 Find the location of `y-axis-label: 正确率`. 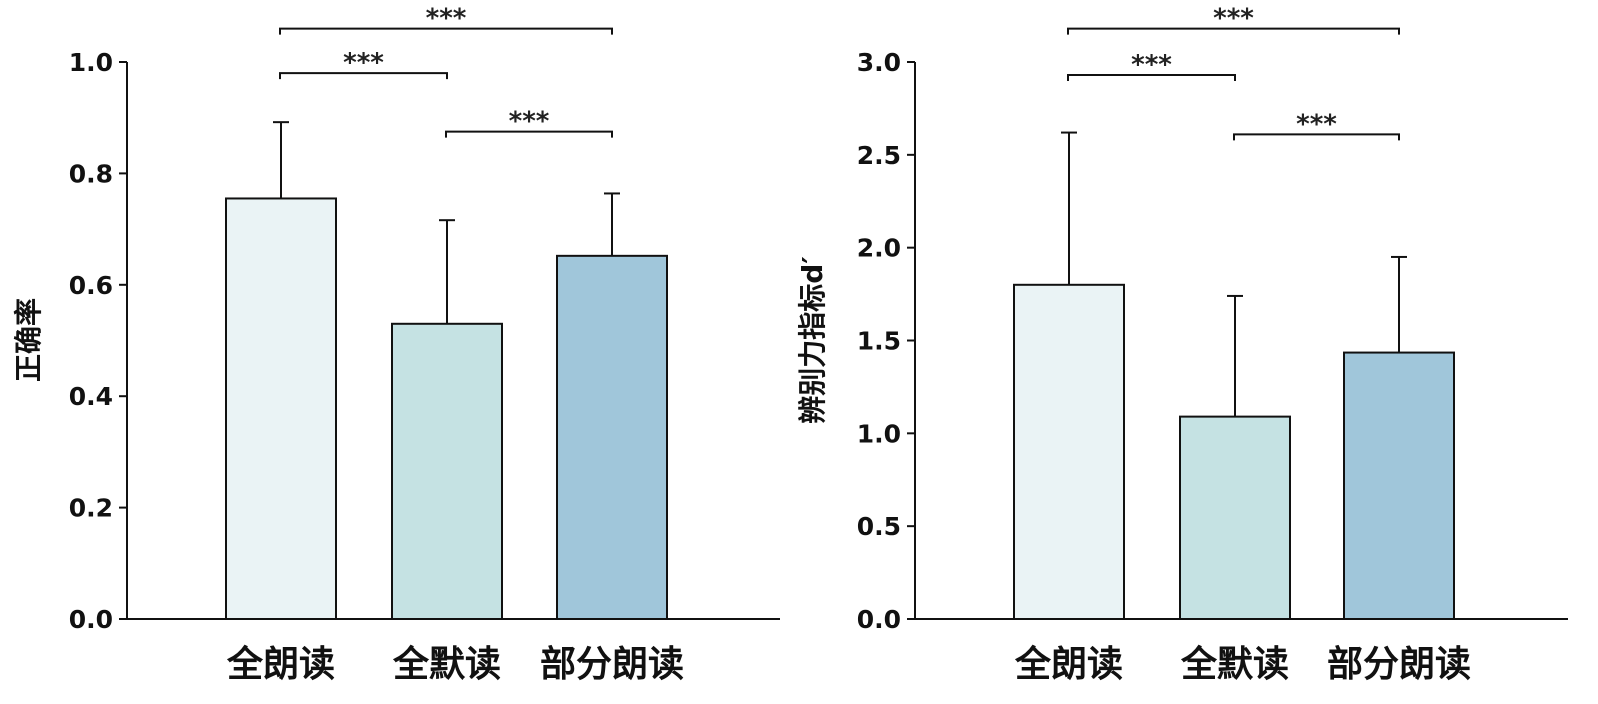

y-axis-label: 正确率 is located at coordinates (28, 340).